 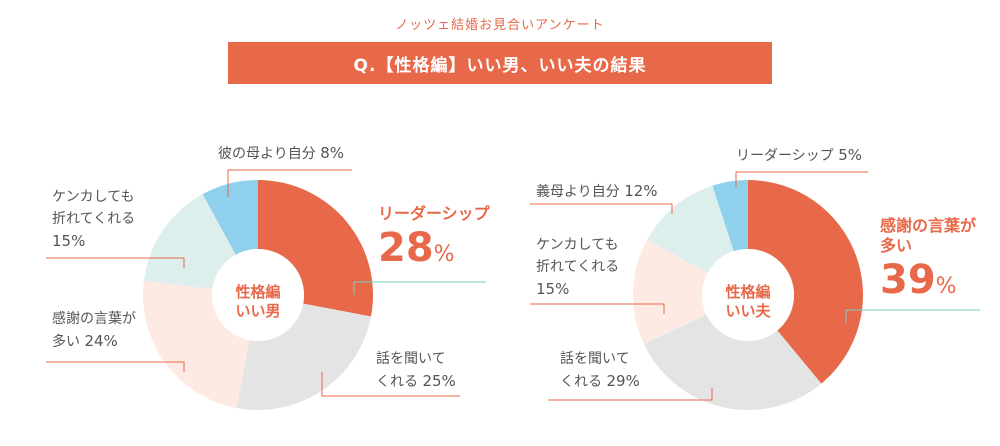 I want to click on chart2-label-mother-text: 義母より自分, so click(x=578, y=192).